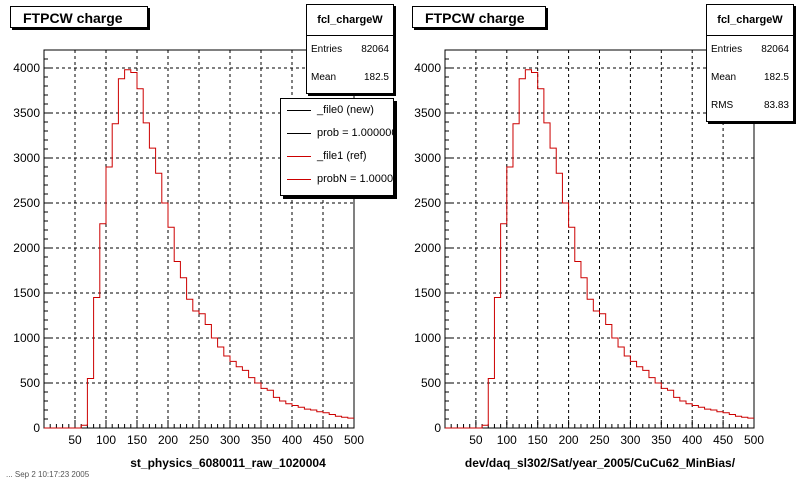  I want to click on y-tick-label: 500, so click(431, 383).